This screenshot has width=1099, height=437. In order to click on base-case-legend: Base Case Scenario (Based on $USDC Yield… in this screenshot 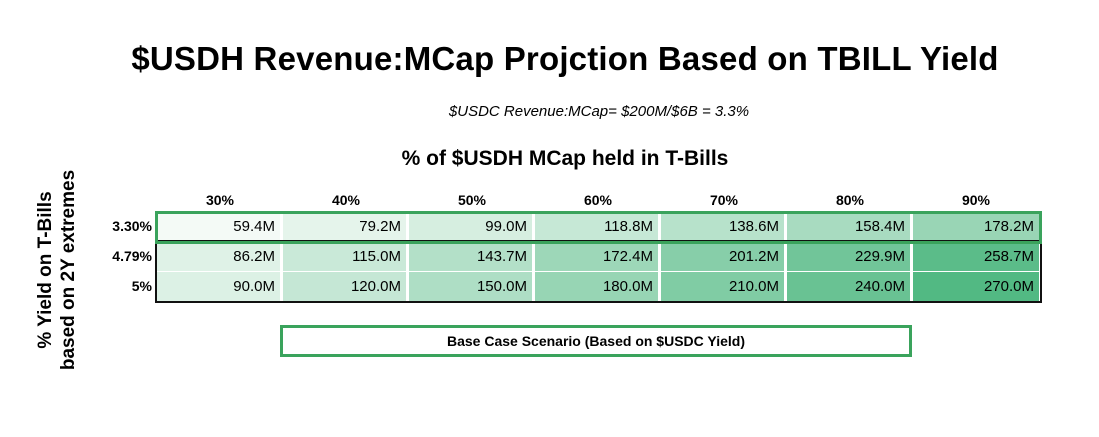, I will do `click(596, 341)`.